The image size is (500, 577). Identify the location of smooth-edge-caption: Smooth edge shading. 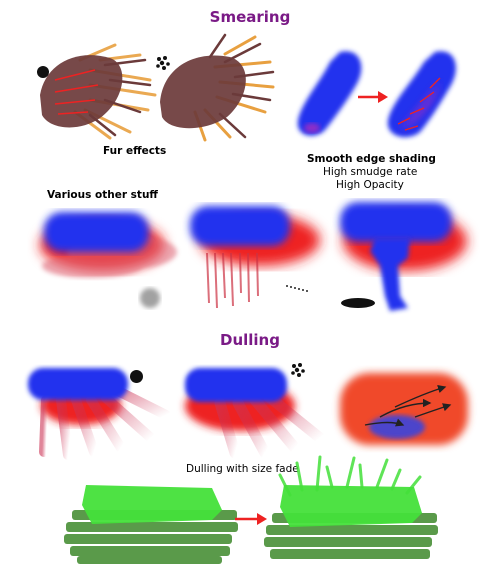
(371, 159).